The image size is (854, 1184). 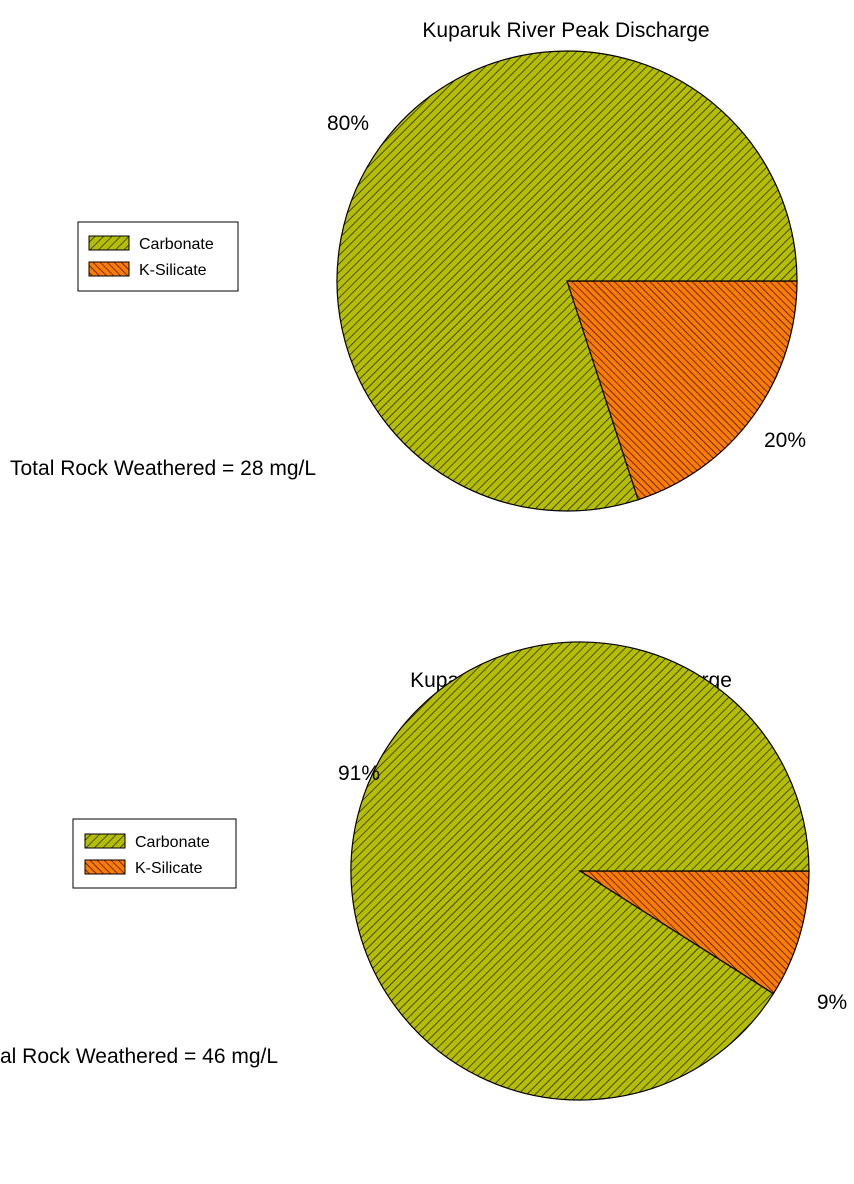 What do you see at coordinates (348, 123) in the screenshot?
I see `value-label-carbonate: 80%` at bounding box center [348, 123].